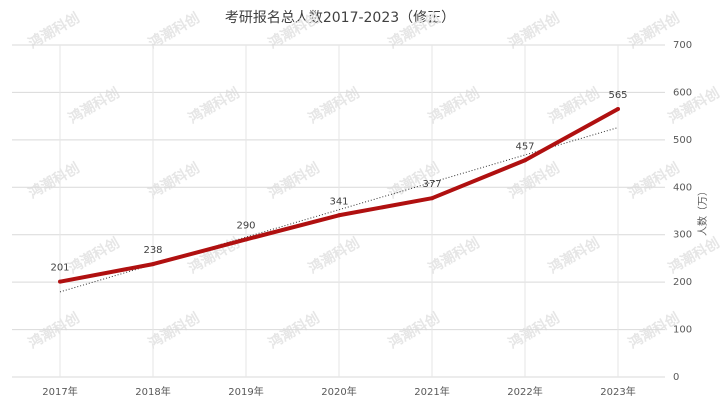  I want to click on data-label: 457, so click(524, 146).